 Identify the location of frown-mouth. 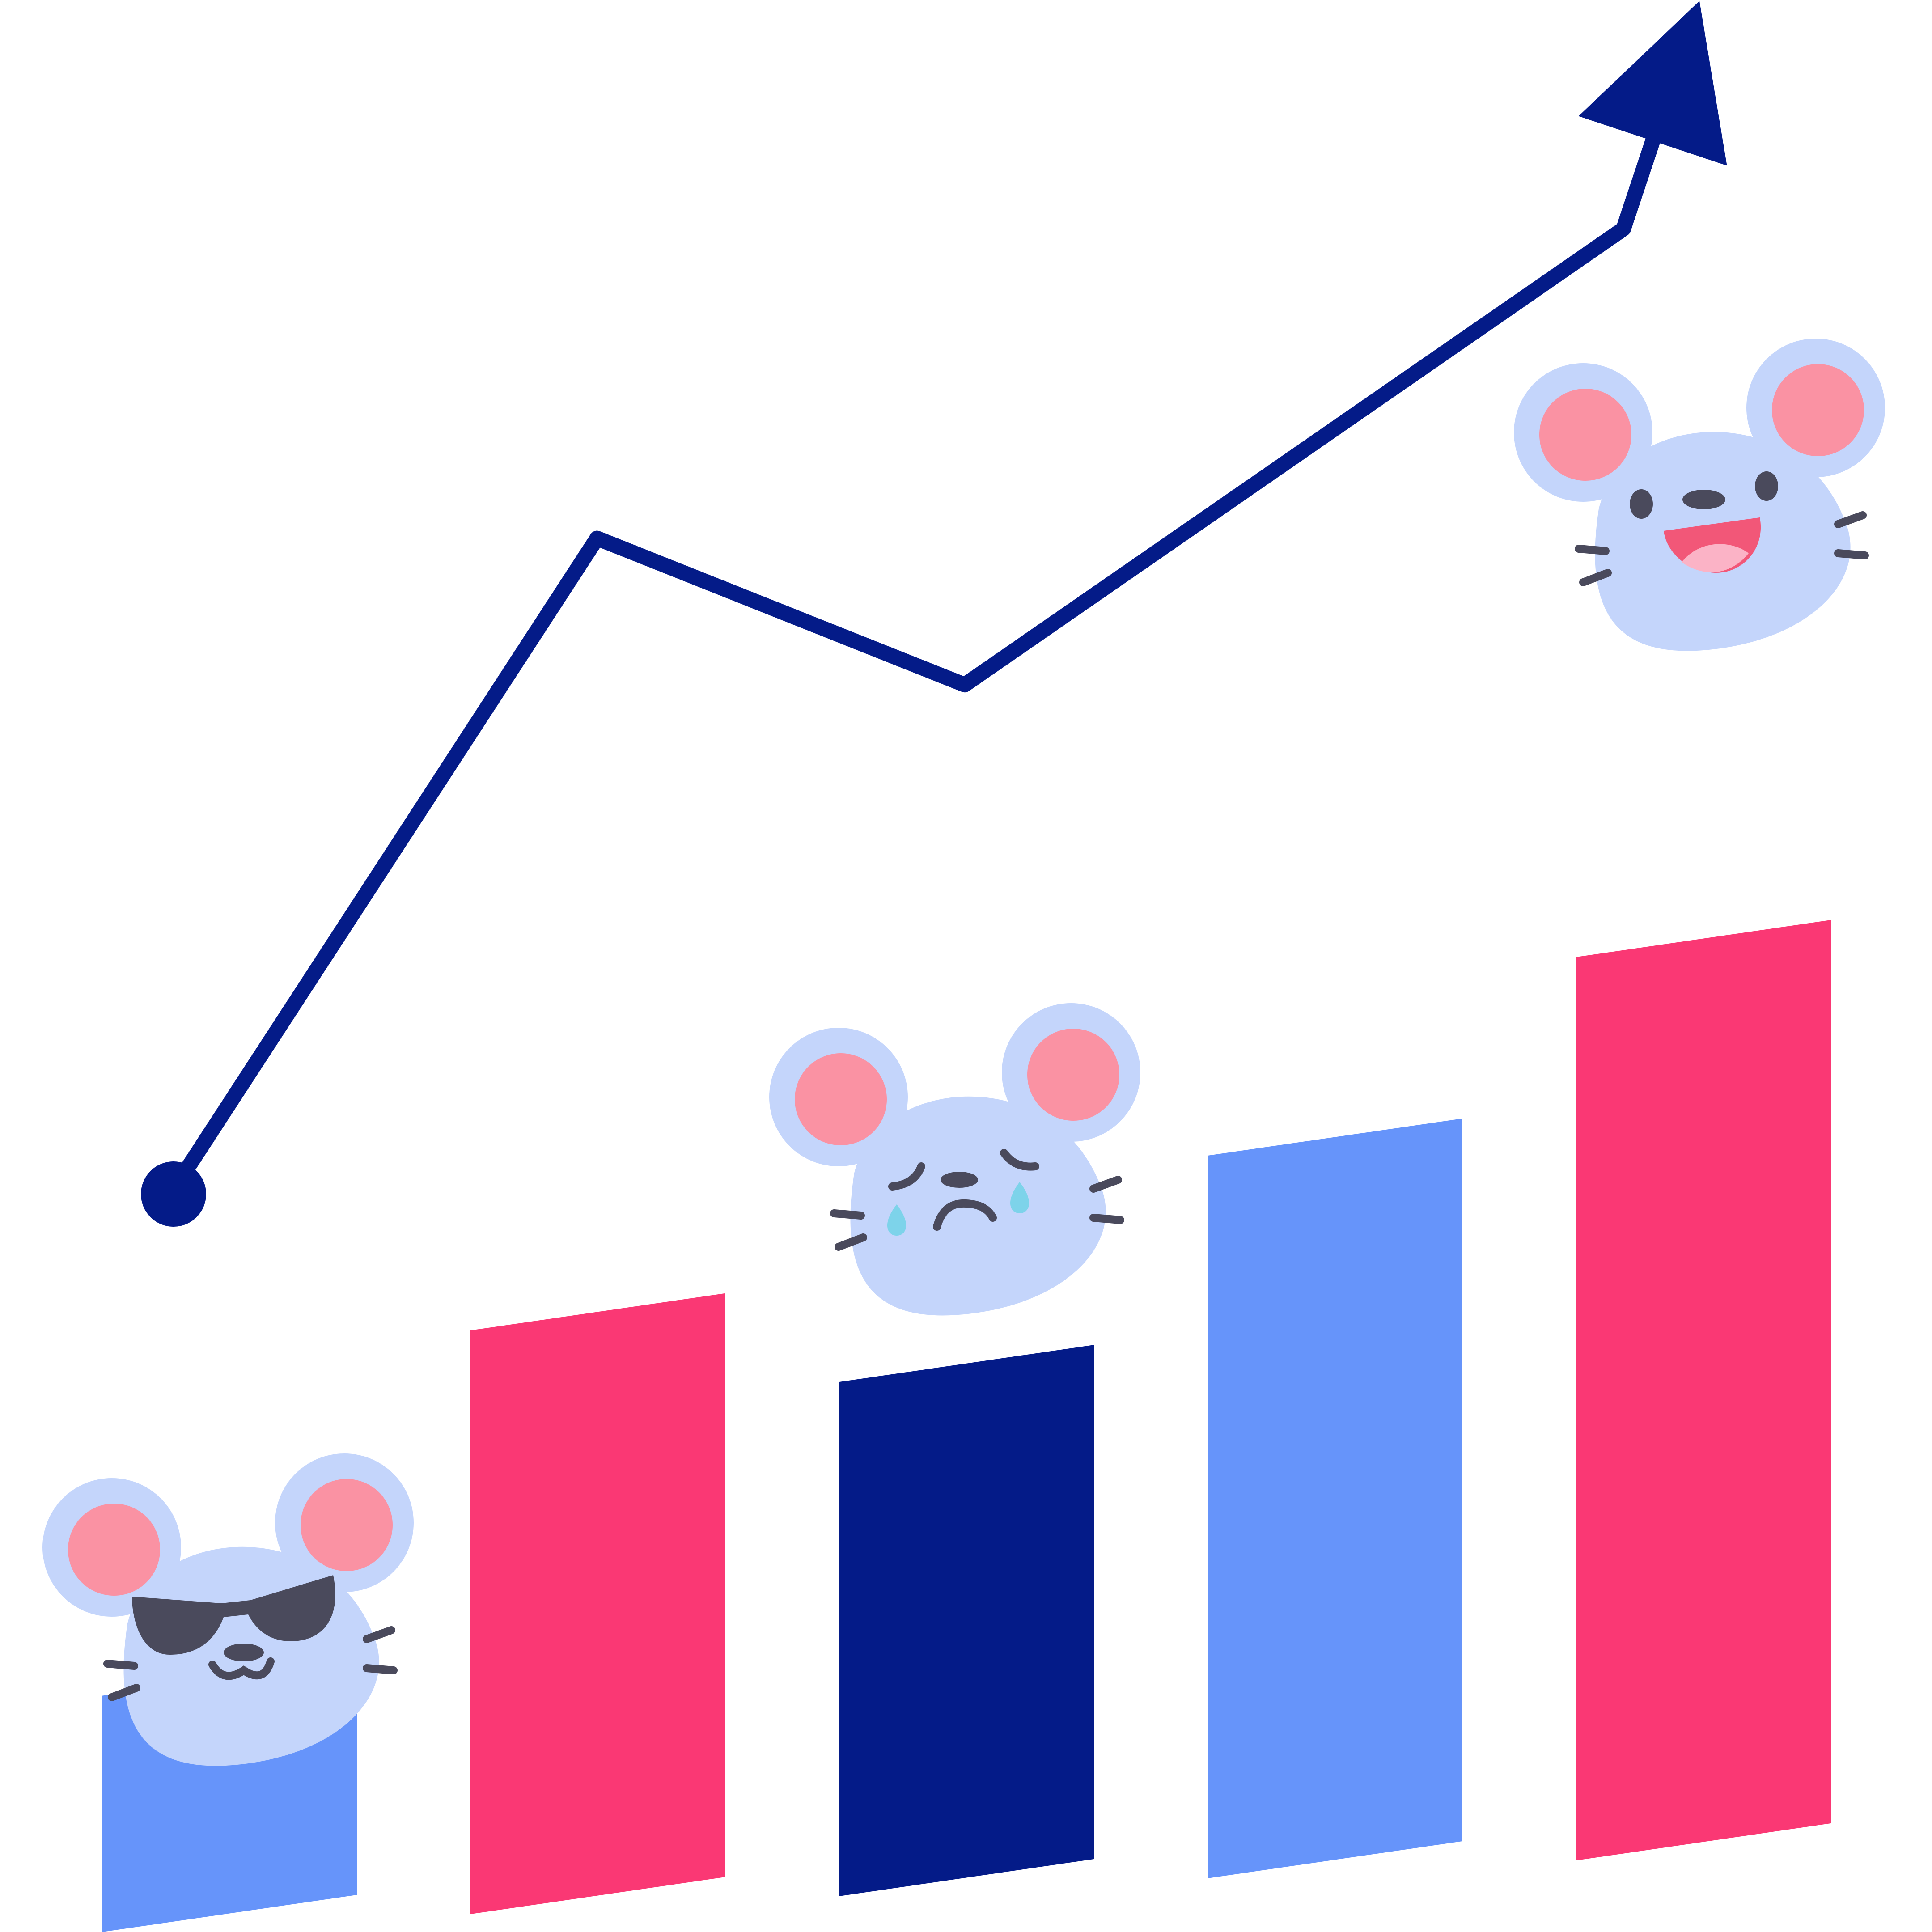
(965, 1215).